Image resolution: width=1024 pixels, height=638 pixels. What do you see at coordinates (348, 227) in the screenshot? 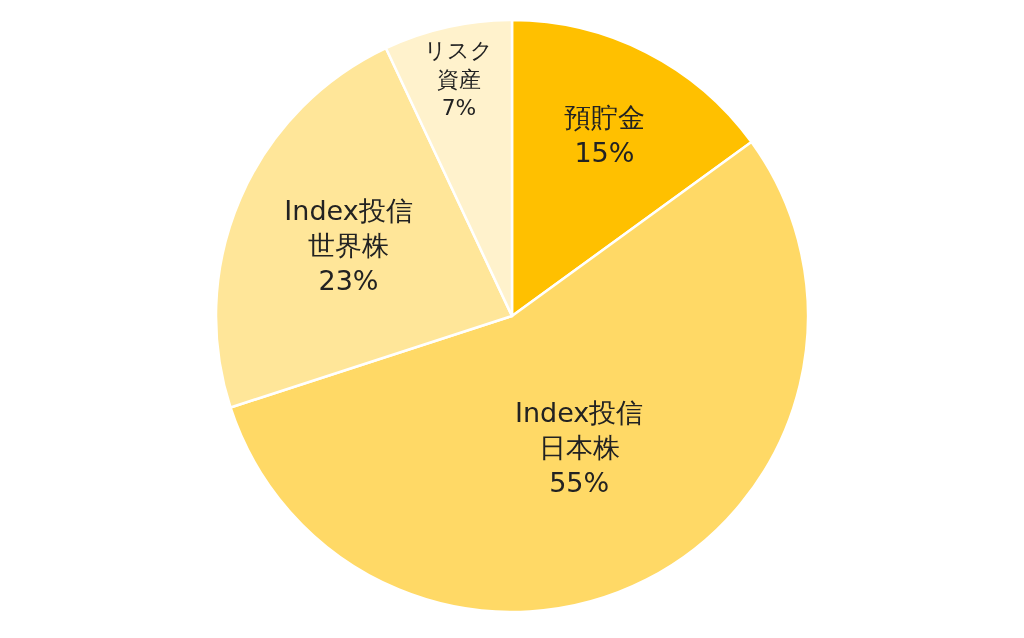
I see `slice-label: Index投信世界株` at bounding box center [348, 227].